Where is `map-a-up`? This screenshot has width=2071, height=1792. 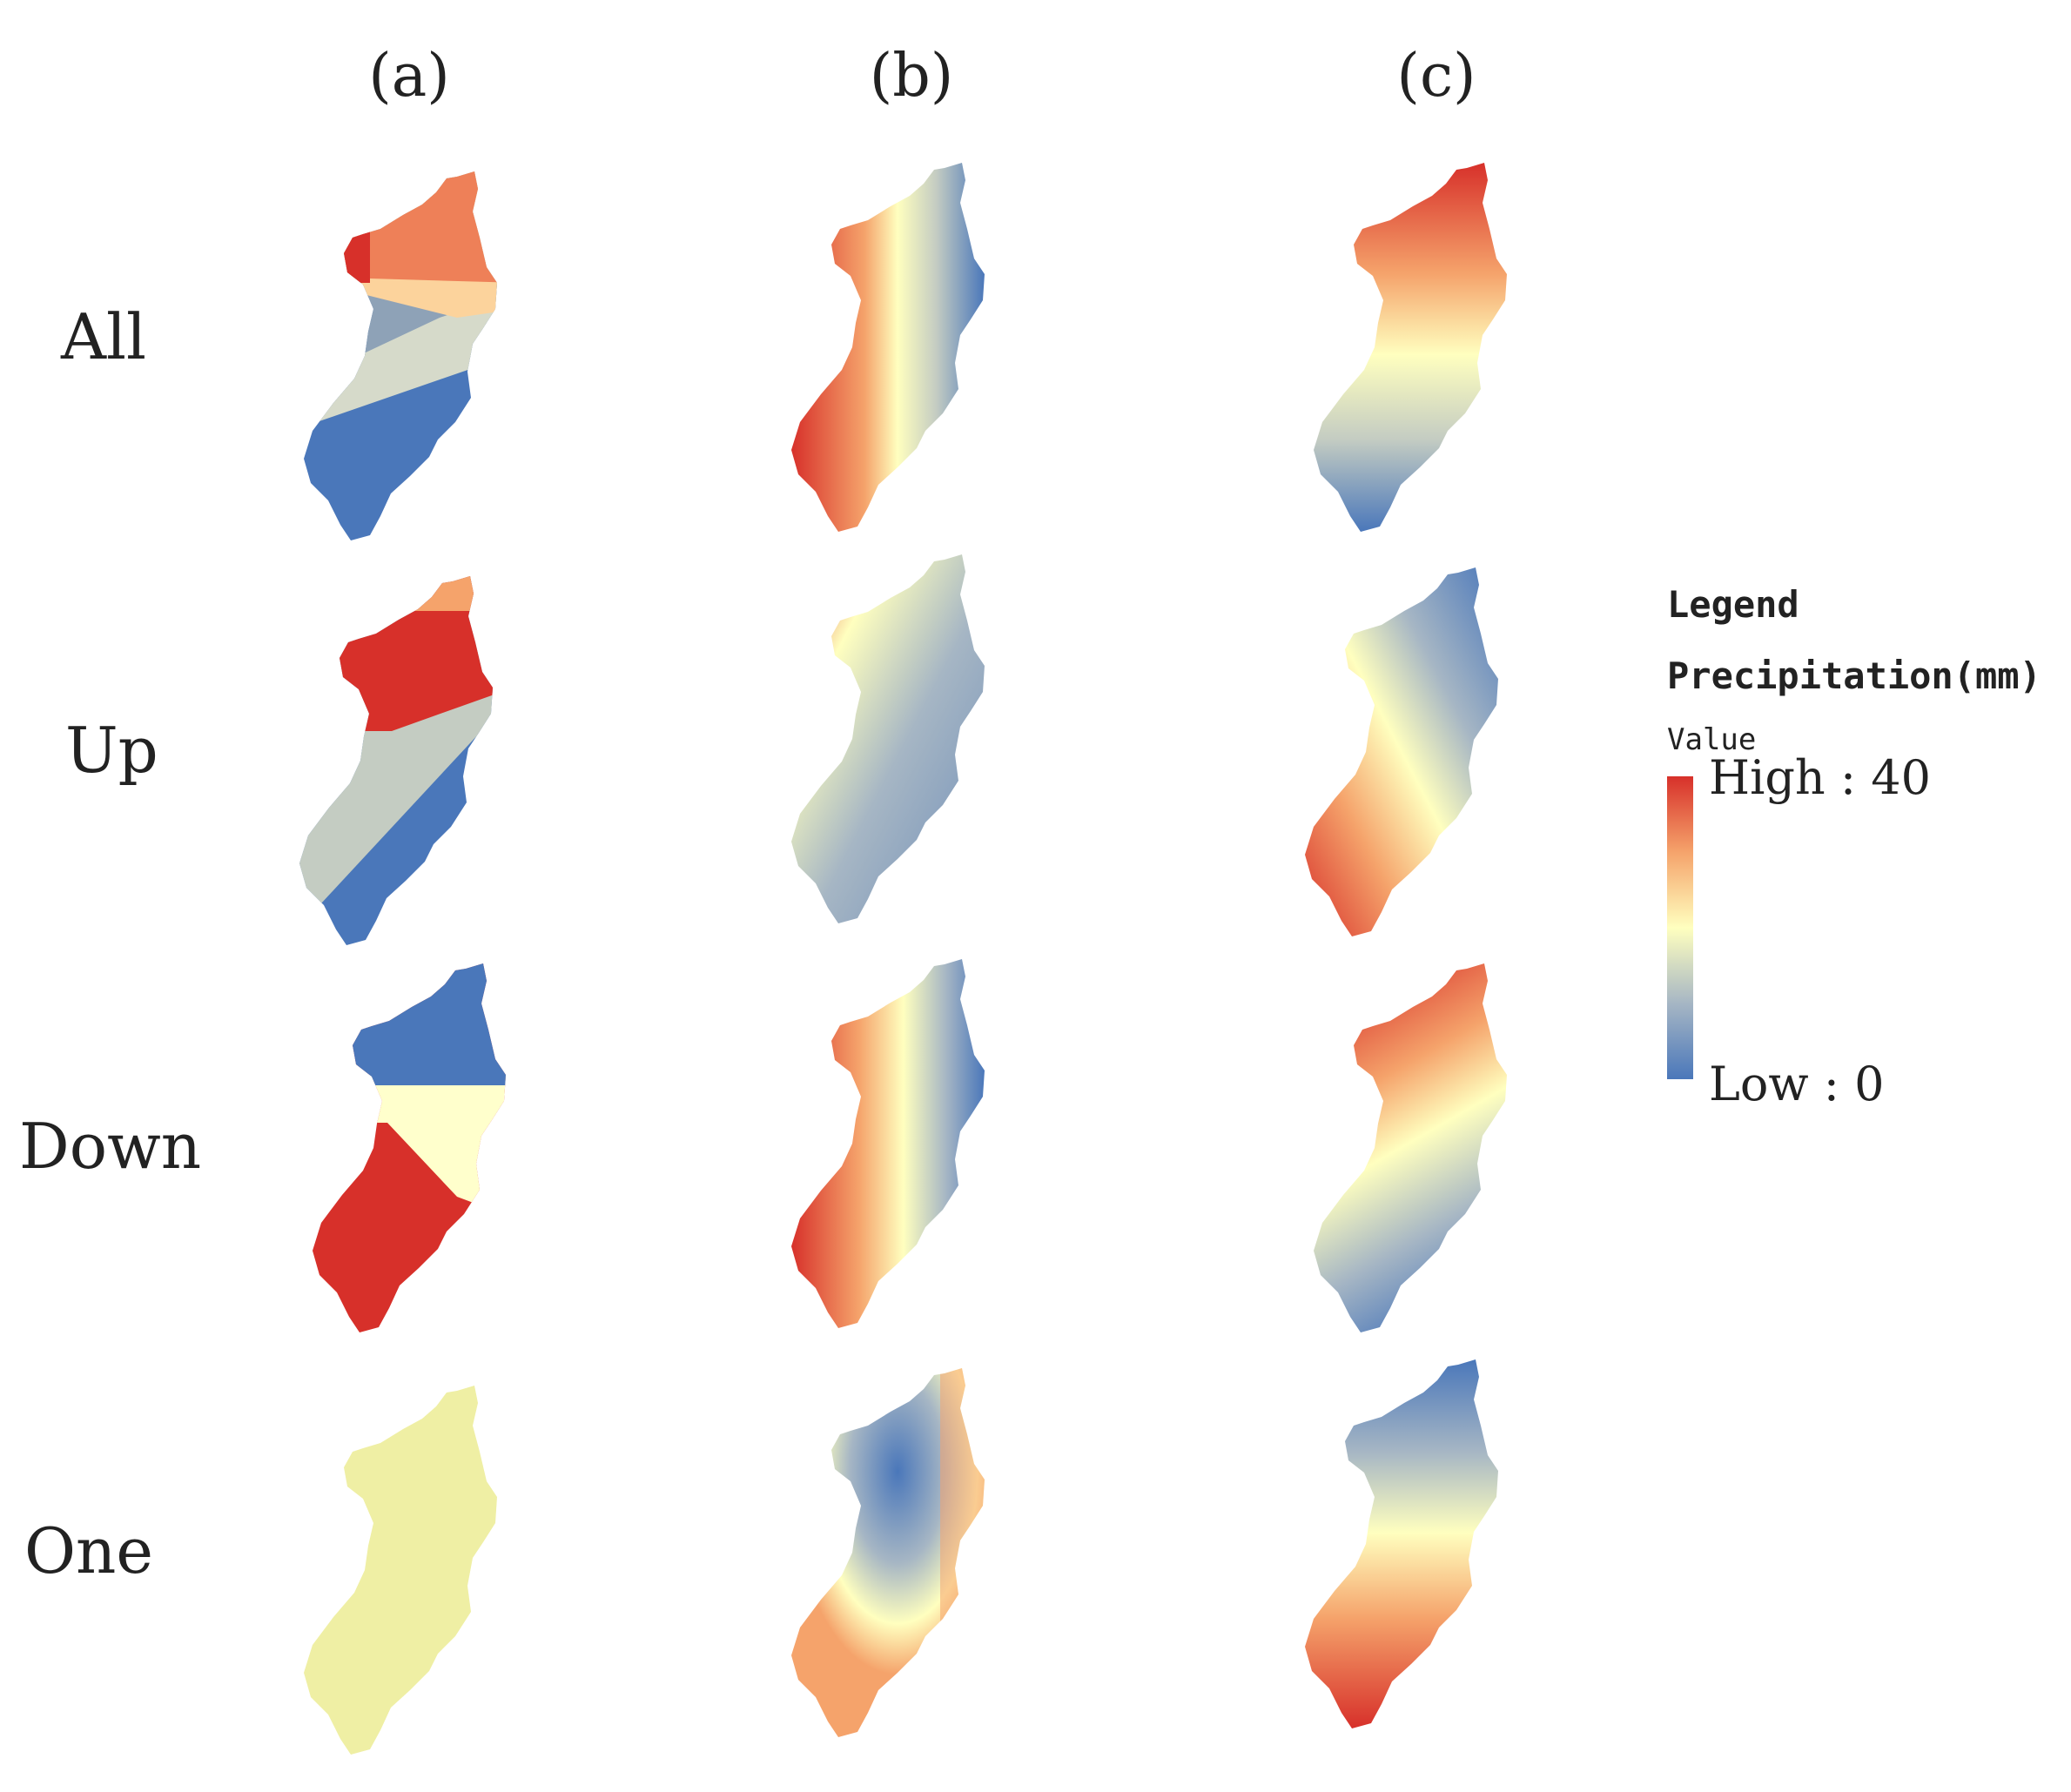 map-a-up is located at coordinates (396, 760).